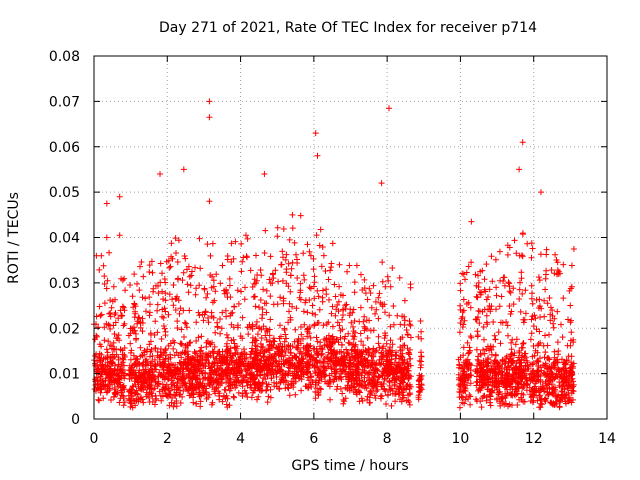 The height and width of the screenshot is (480, 640). I want to click on x-tick-label: 10, so click(461, 439).